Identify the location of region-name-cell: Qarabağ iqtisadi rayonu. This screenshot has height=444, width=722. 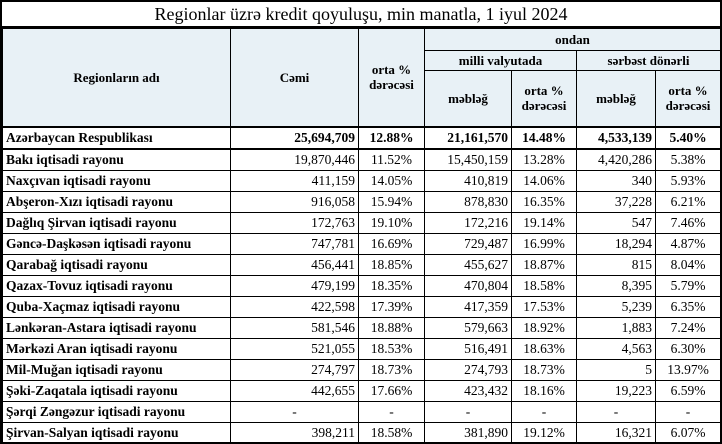
(116, 264).